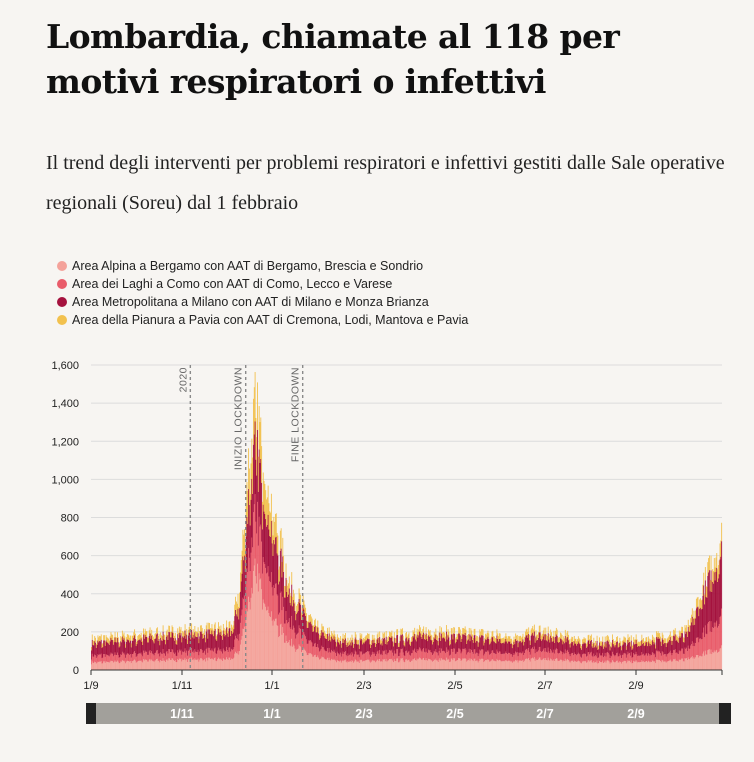 The width and height of the screenshot is (754, 762). What do you see at coordinates (91, 713) in the screenshot?
I see `navigator-handle-left` at bounding box center [91, 713].